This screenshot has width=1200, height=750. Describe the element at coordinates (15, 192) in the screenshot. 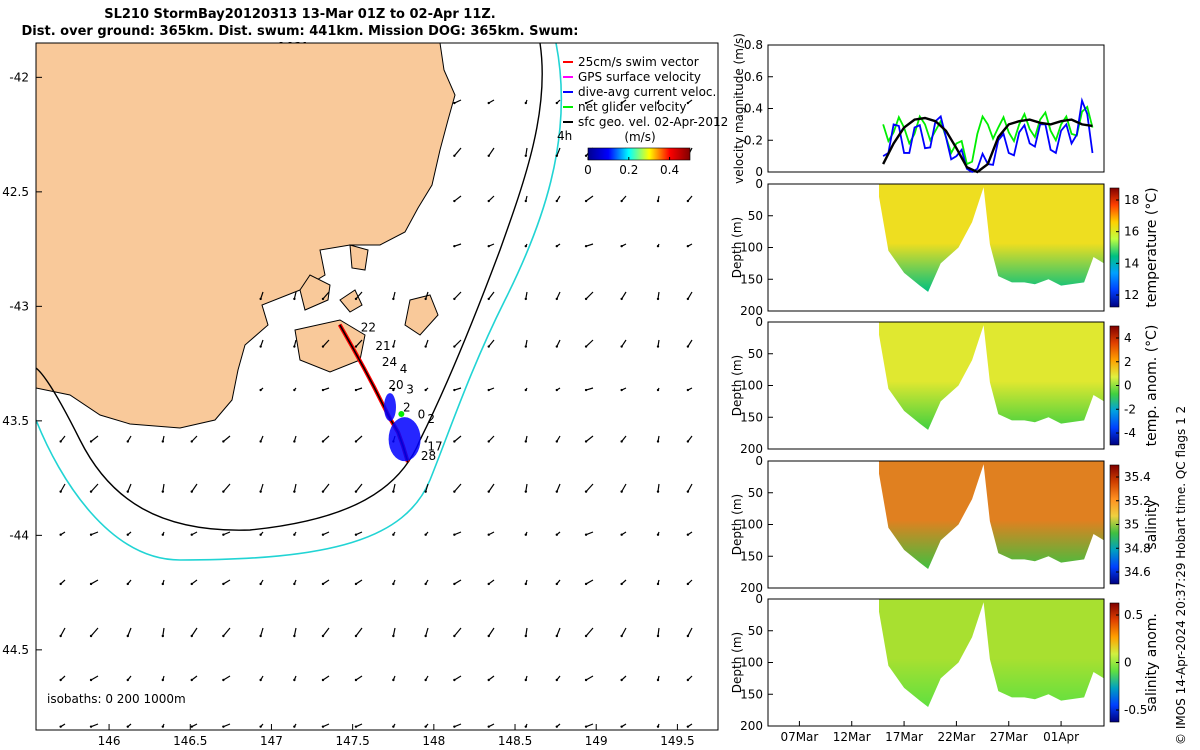

I see `map-y-tick-label: 42.5` at that location.